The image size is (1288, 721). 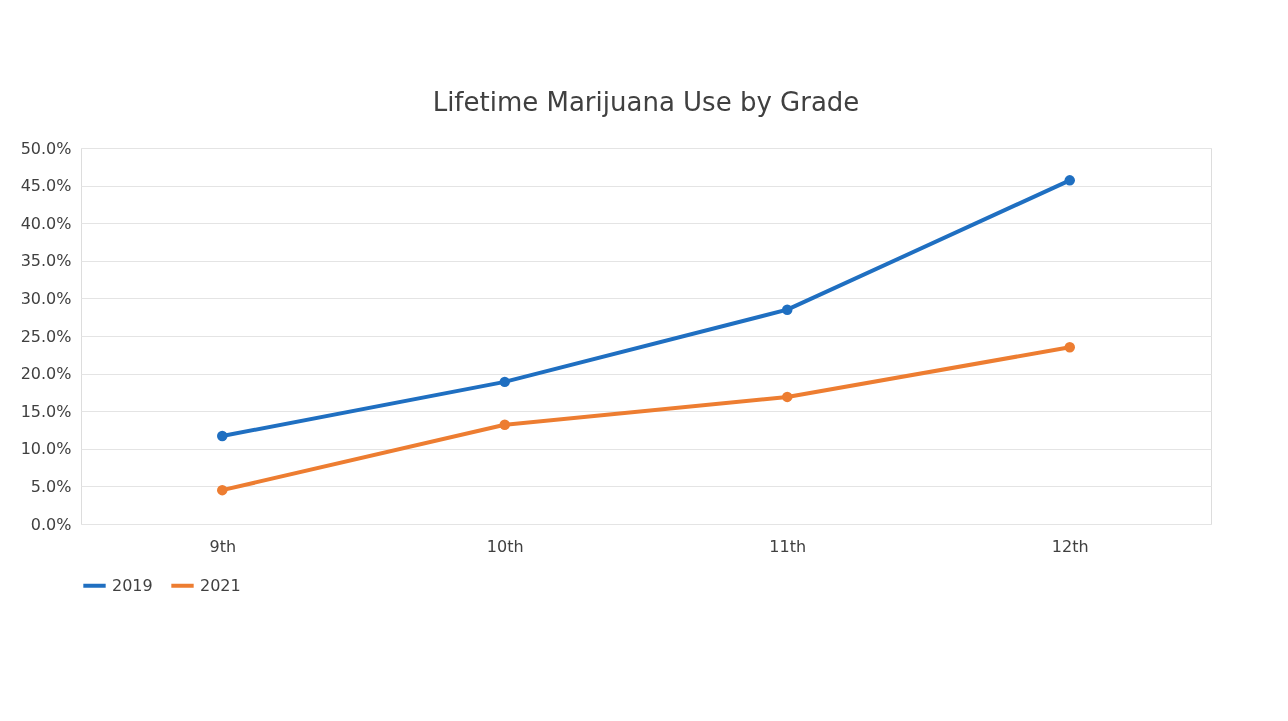 I want to click on y-tick-label: 10.0%, so click(x=46, y=449).